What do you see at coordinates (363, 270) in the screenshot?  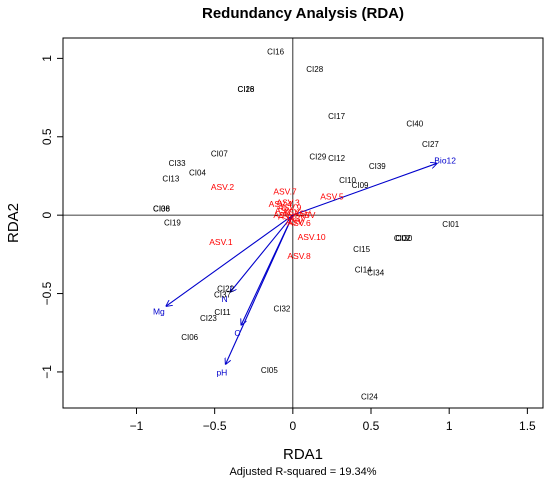 I see `site-label: CI14` at bounding box center [363, 270].